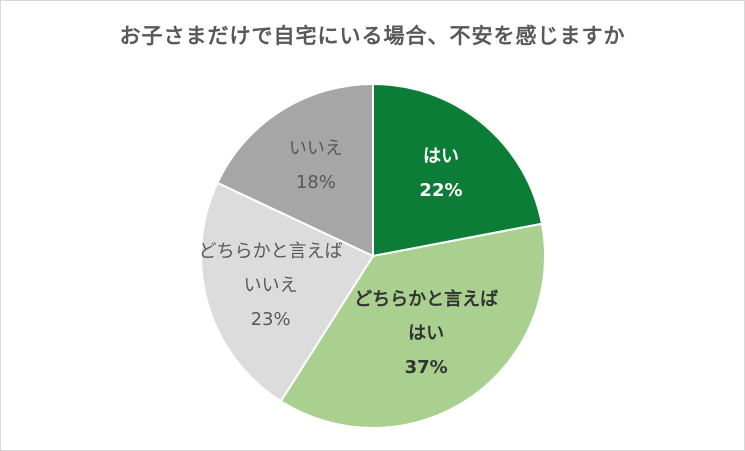 Image resolution: width=745 pixels, height=451 pixels. I want to click on data-label-category-2: どちらかと言えば, so click(271, 251).